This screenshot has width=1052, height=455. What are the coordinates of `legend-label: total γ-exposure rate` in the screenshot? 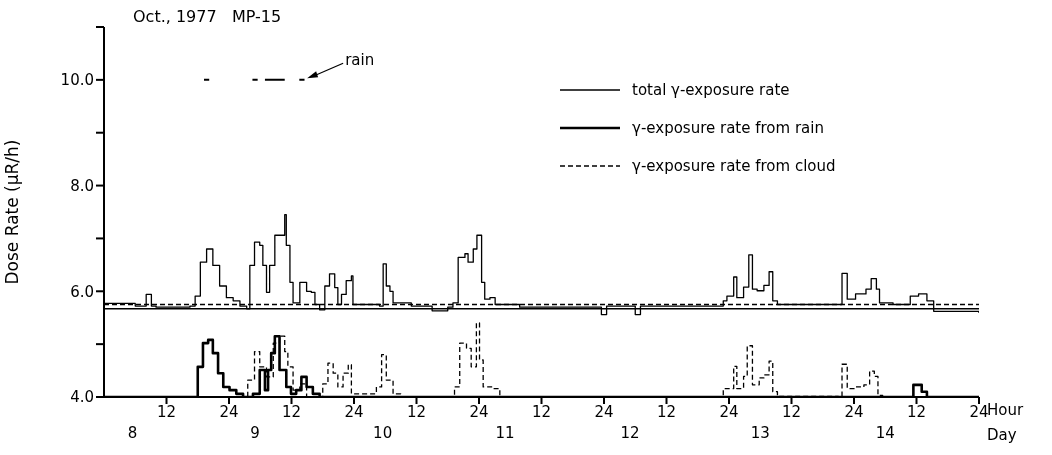 It's located at (711, 90).